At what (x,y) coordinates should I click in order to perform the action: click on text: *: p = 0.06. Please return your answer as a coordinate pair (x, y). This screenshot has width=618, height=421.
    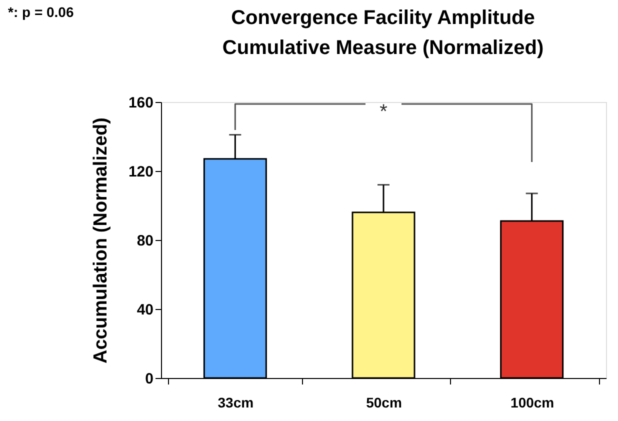
    Looking at the image, I should click on (41, 12).